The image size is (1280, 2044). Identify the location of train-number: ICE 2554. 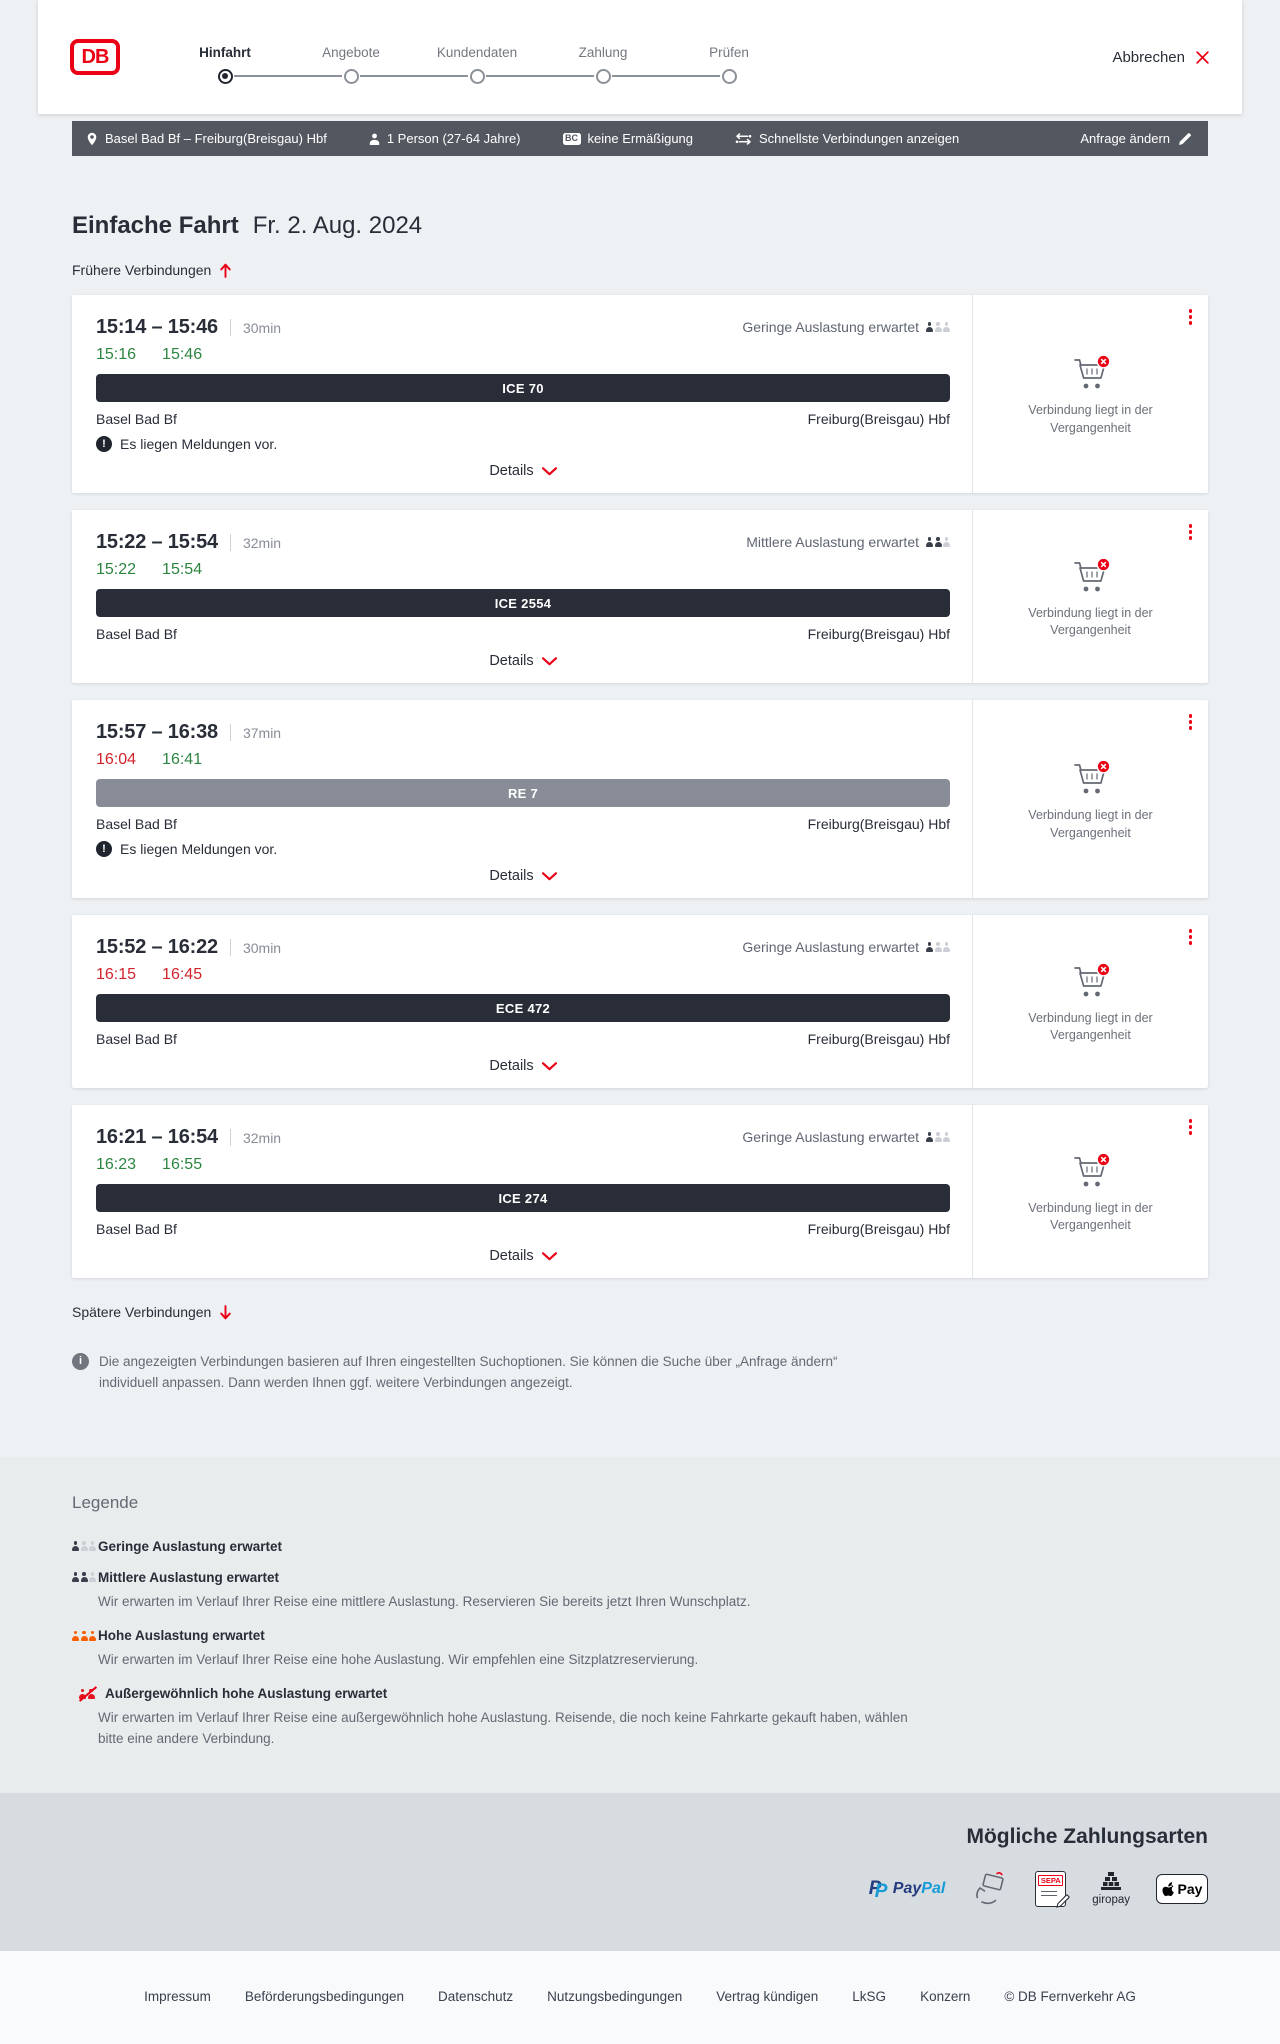
(523, 603).